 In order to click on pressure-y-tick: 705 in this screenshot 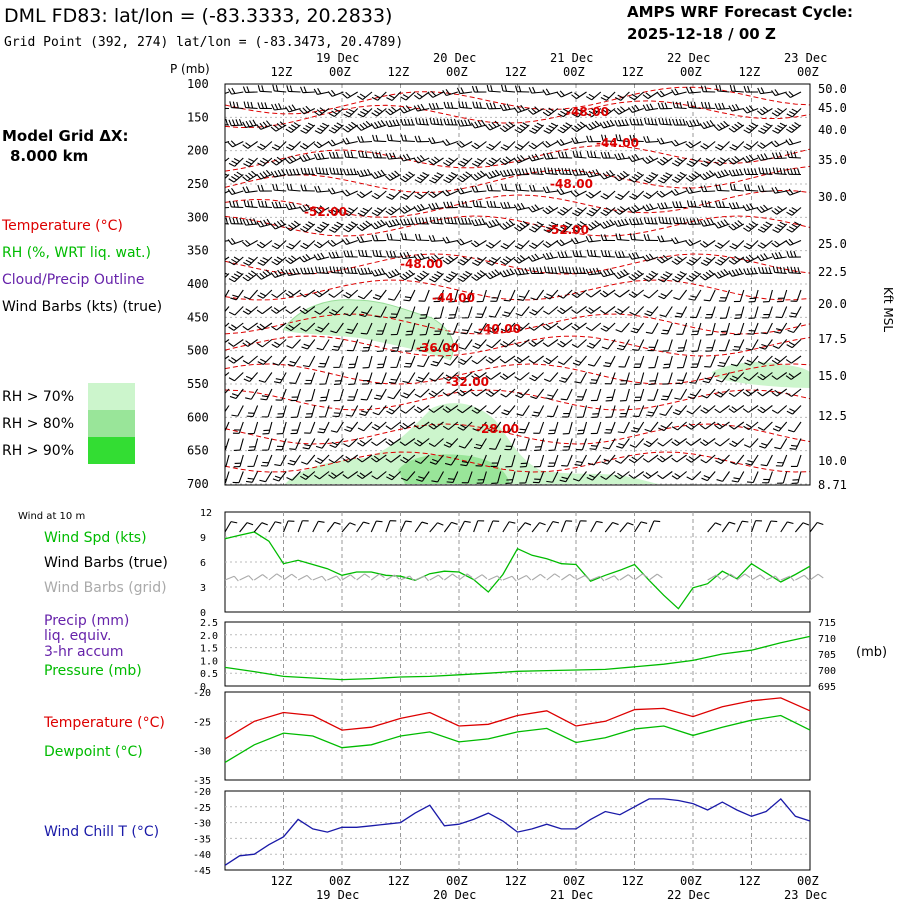, I will do `click(827, 655)`.